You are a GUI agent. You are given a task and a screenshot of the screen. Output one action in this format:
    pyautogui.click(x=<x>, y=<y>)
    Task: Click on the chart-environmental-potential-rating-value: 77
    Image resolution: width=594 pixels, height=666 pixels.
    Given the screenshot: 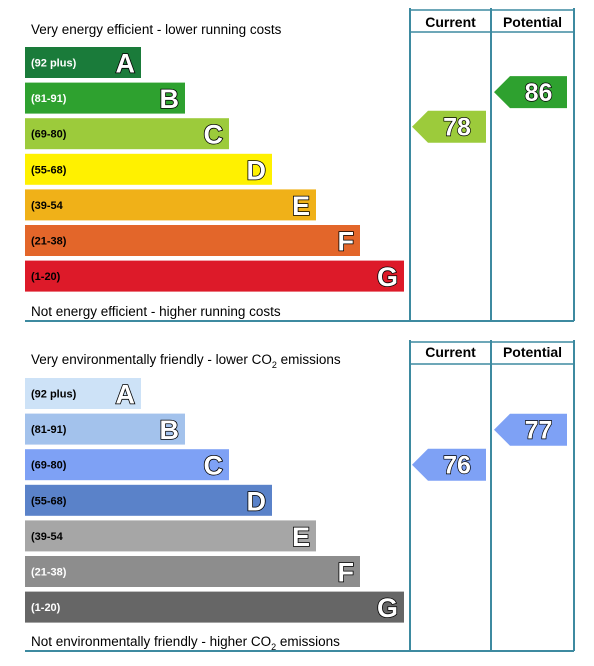 What is the action you would take?
    pyautogui.click(x=539, y=431)
    